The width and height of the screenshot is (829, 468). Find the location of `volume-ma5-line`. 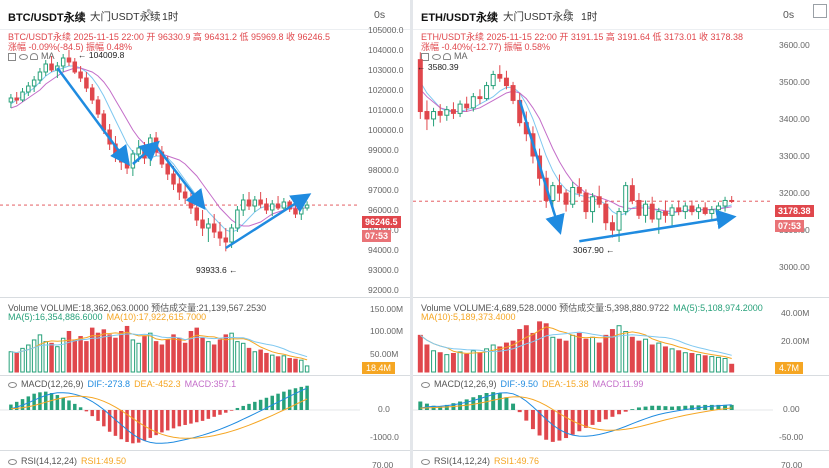

volume-ma5-line is located at coordinates (159, 346).